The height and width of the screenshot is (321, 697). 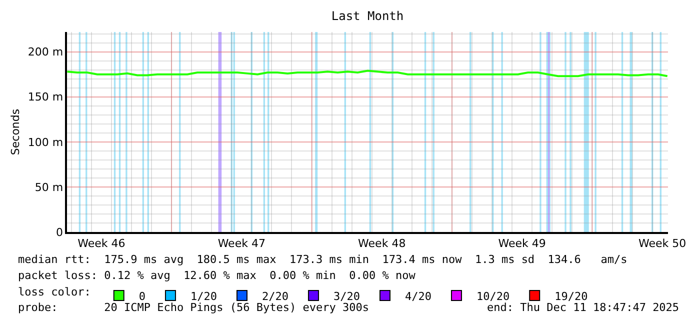 I want to click on text: end: Thu Dec 11 18:47:47 2025, so click(x=583, y=307).